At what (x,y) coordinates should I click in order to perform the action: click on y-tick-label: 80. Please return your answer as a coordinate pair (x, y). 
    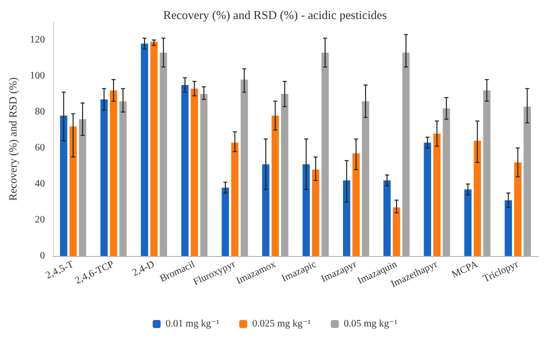
    Looking at the image, I should click on (39, 112).